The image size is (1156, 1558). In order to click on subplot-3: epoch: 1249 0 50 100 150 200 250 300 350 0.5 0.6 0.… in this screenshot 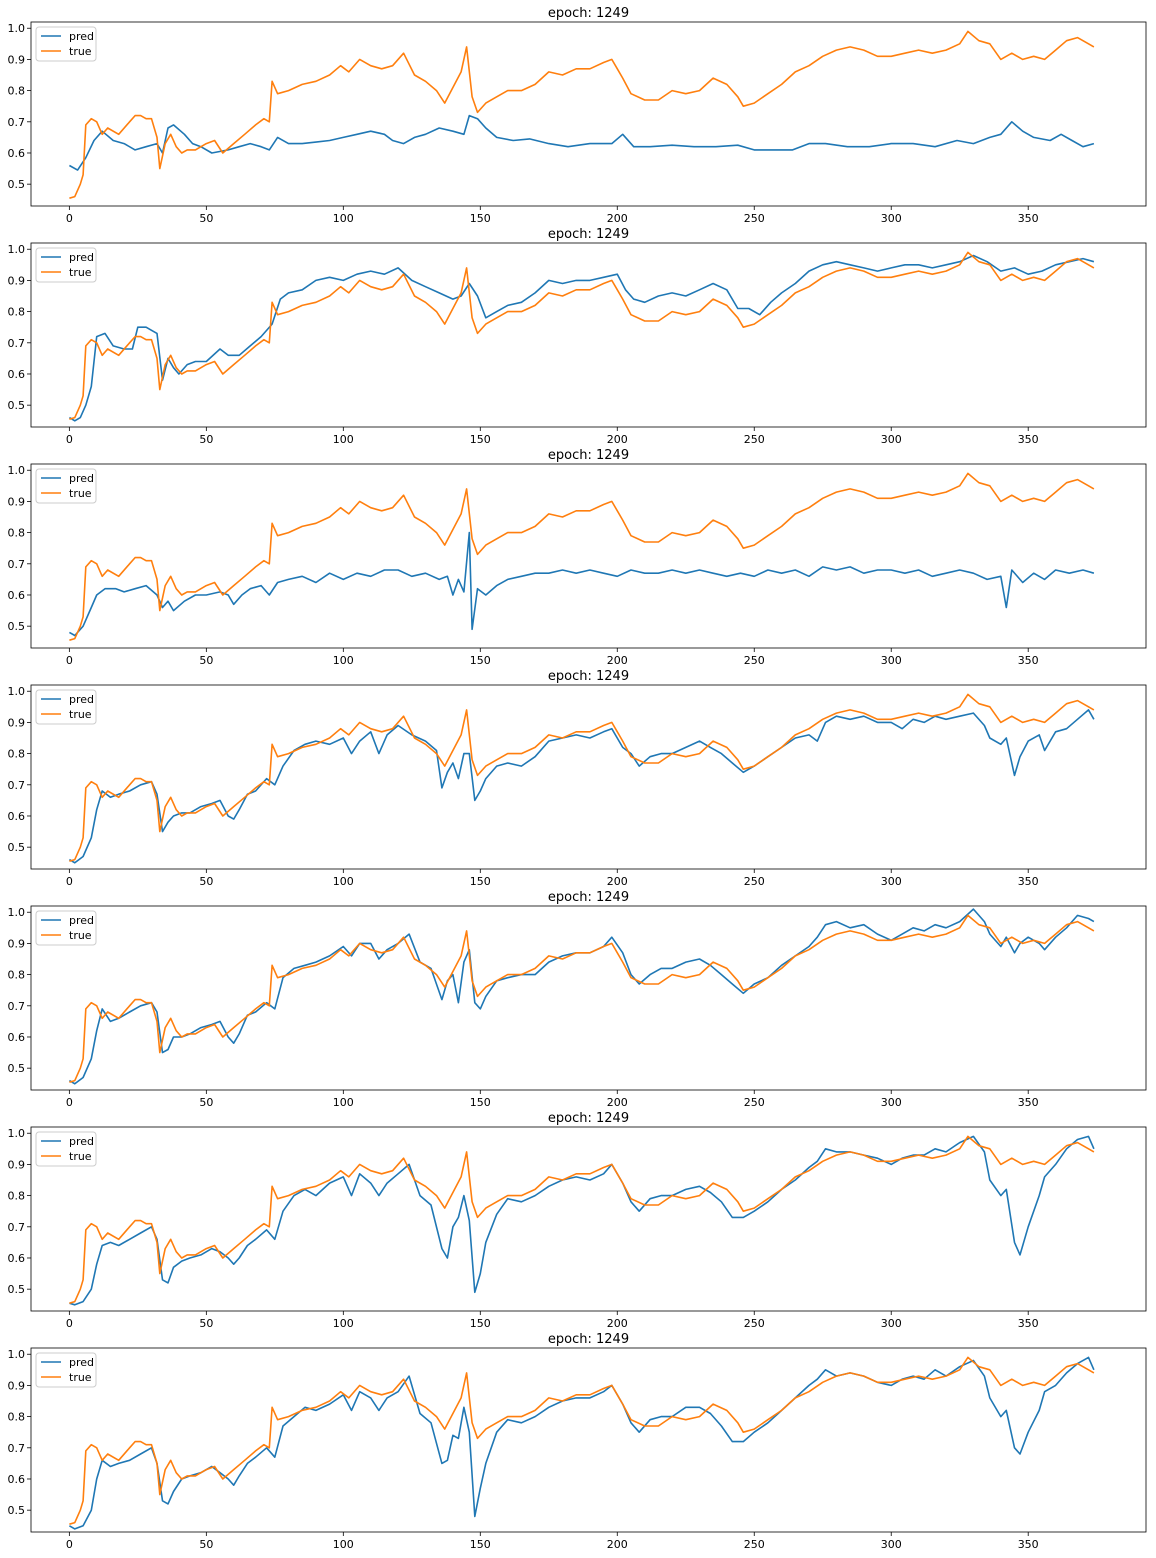, I will do `click(577, 557)`.